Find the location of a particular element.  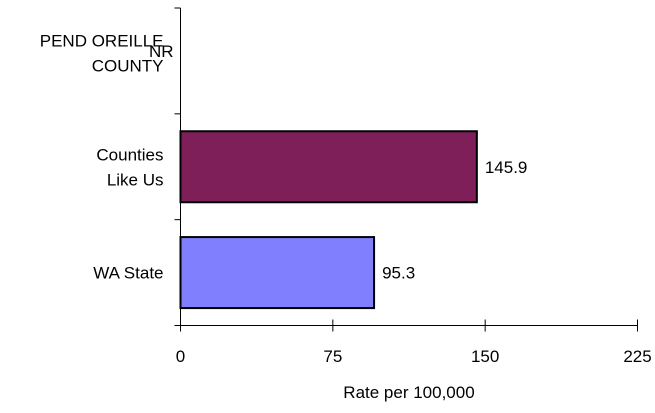

data-label: NR is located at coordinates (161, 51).